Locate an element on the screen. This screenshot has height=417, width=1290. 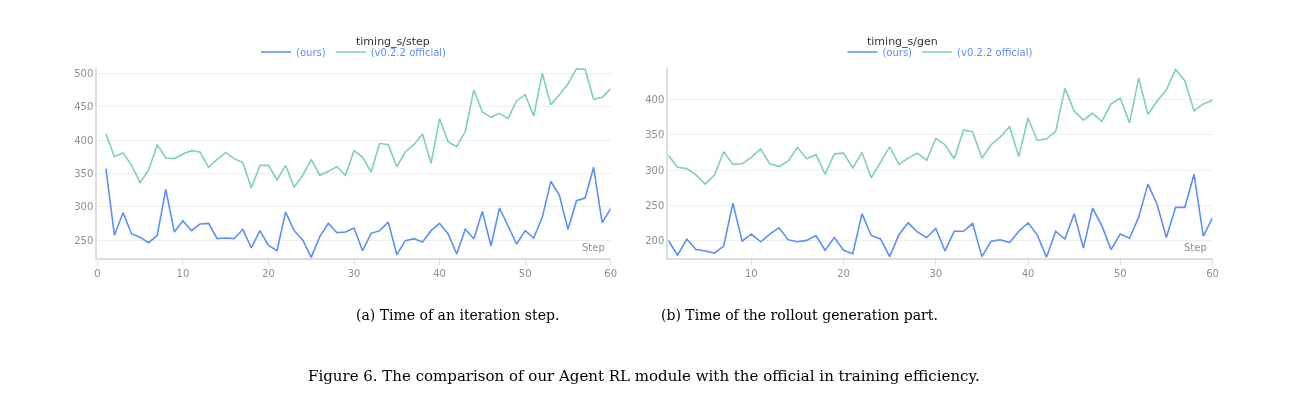
x-tick-label: 0 is located at coordinates (97, 273).